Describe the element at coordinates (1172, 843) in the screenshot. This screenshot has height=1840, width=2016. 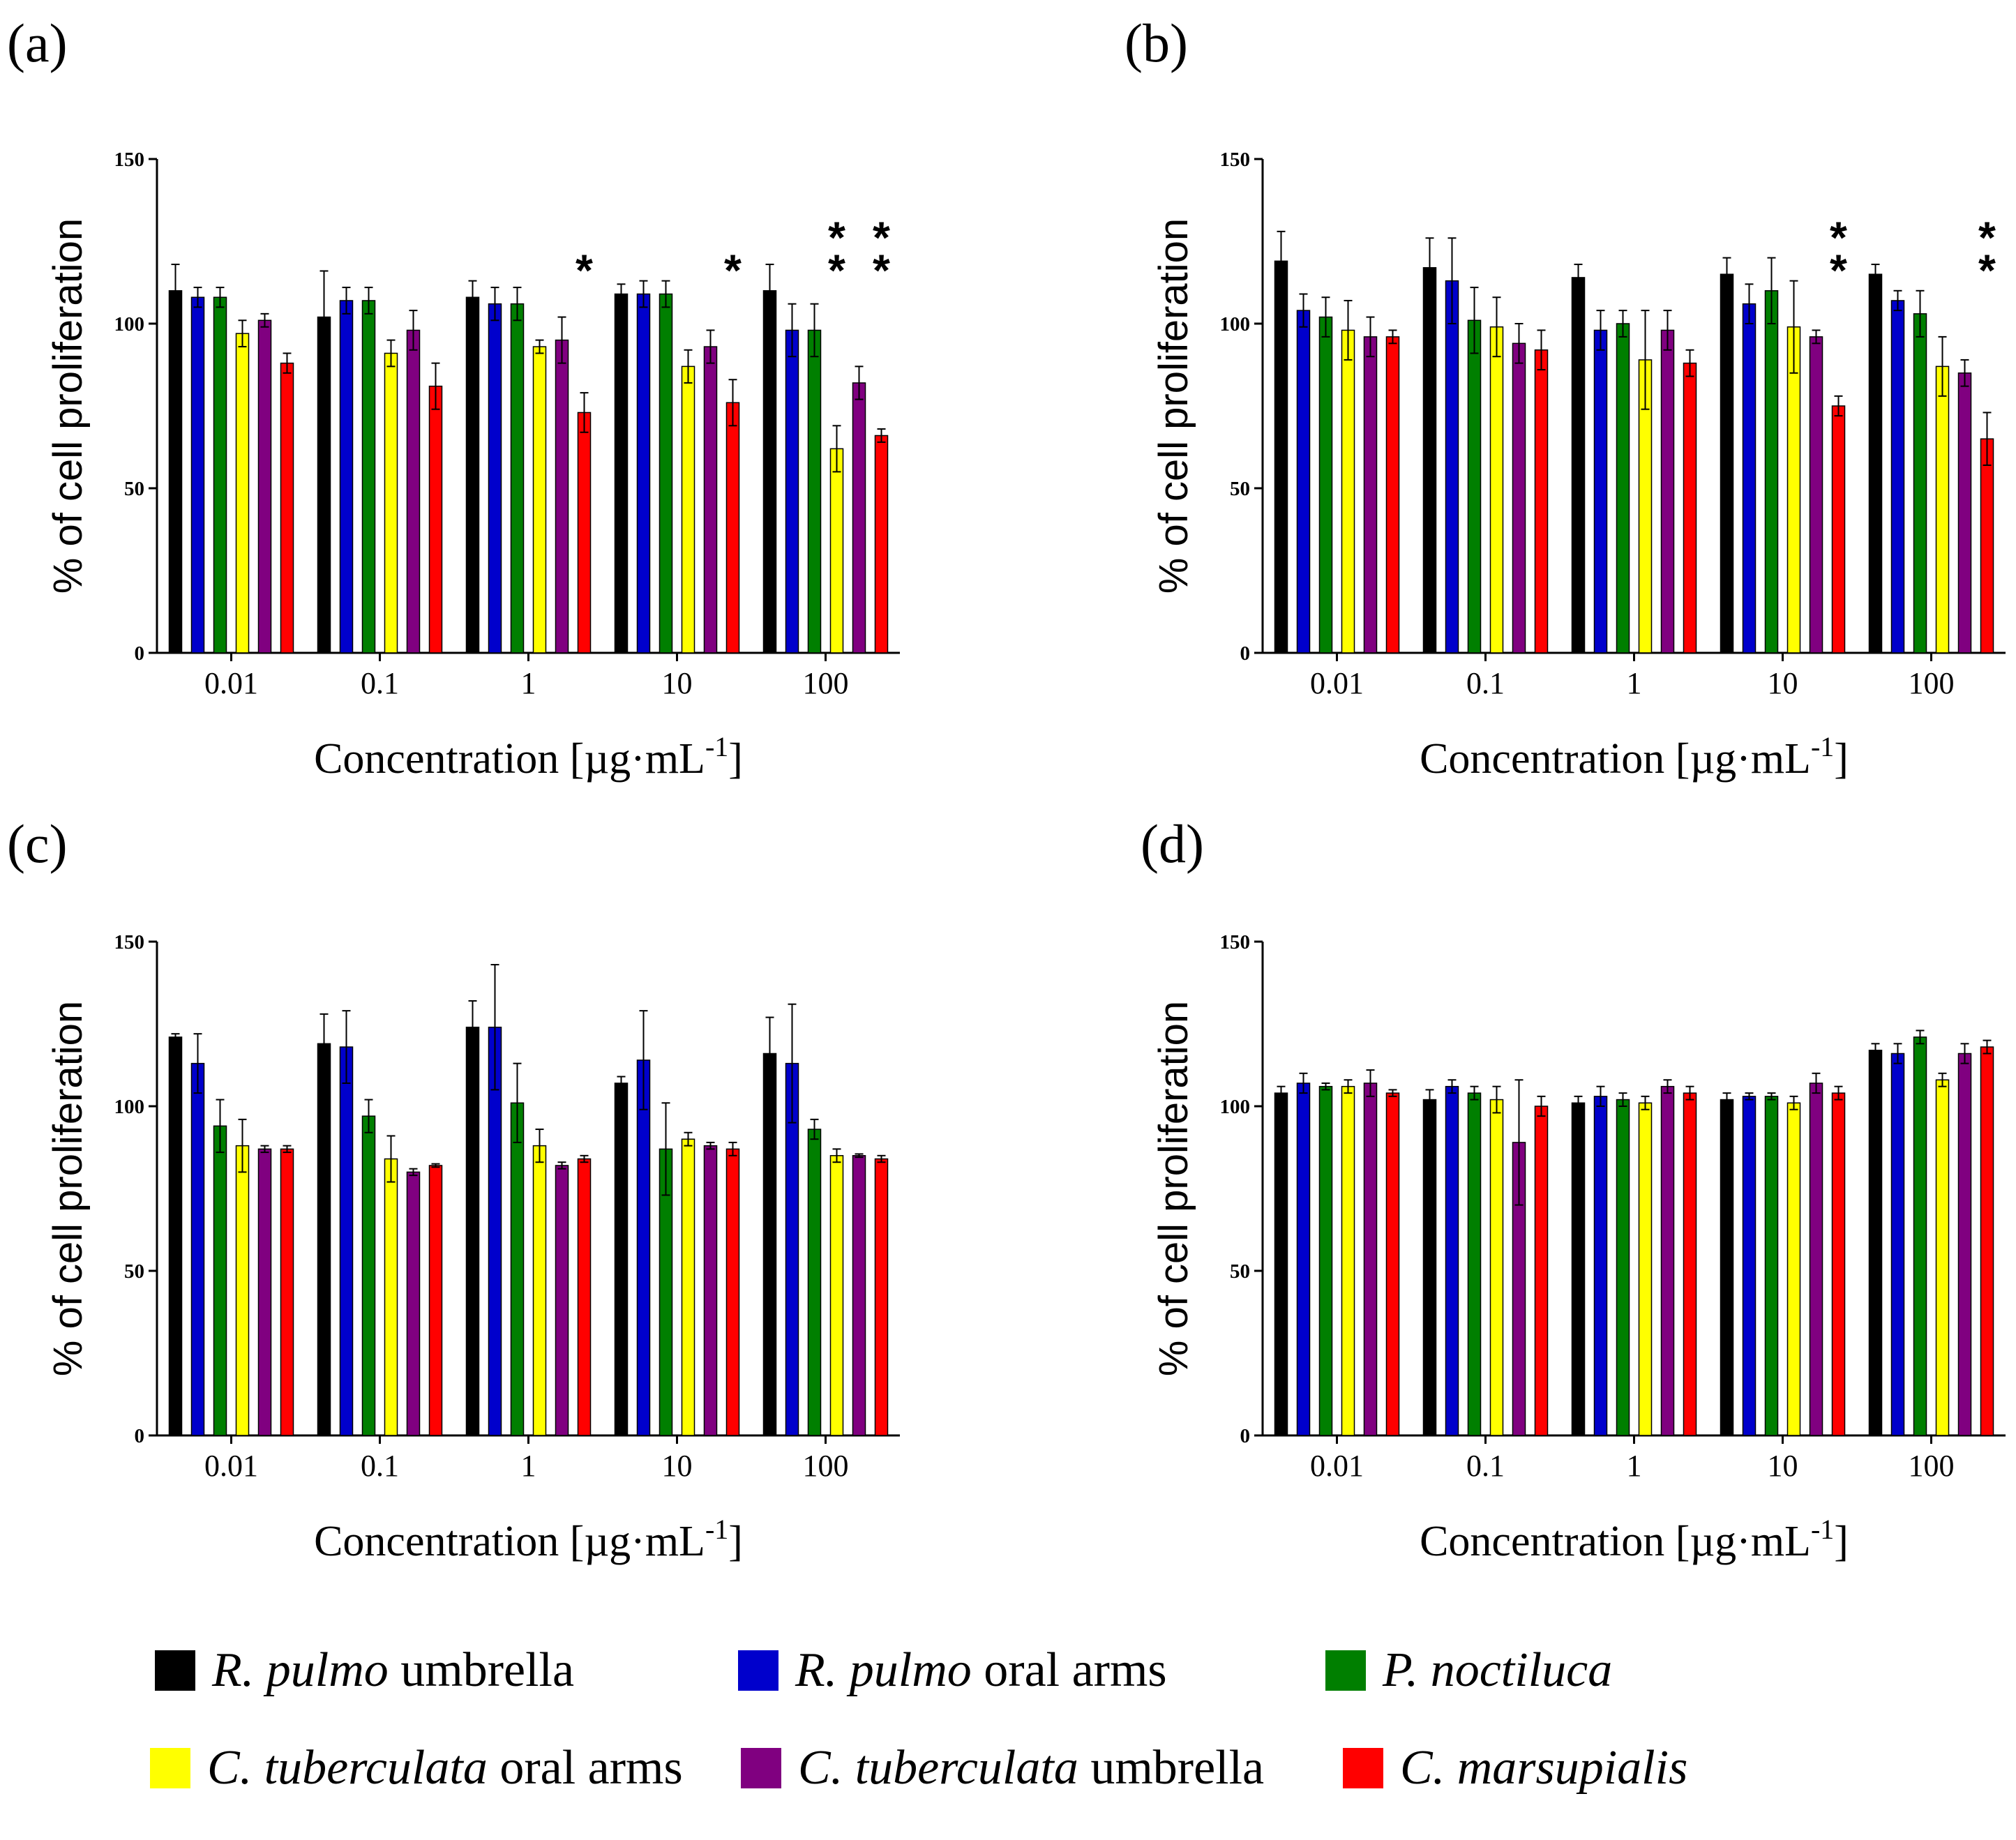
I see `panel-letter: (d)` at that location.